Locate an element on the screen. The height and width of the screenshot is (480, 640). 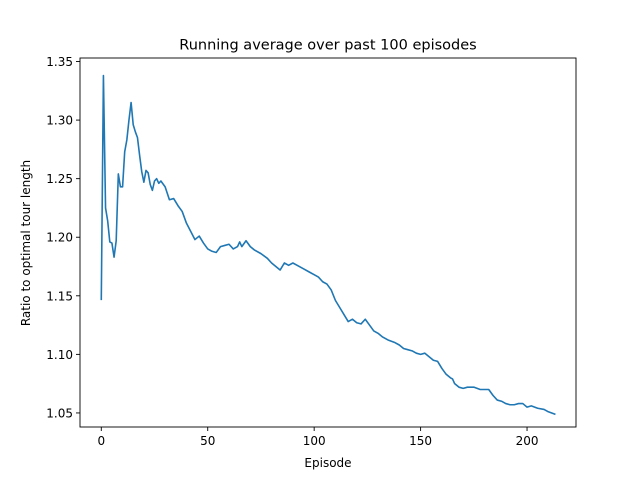
x-tick-label: 150 is located at coordinates (420, 441).